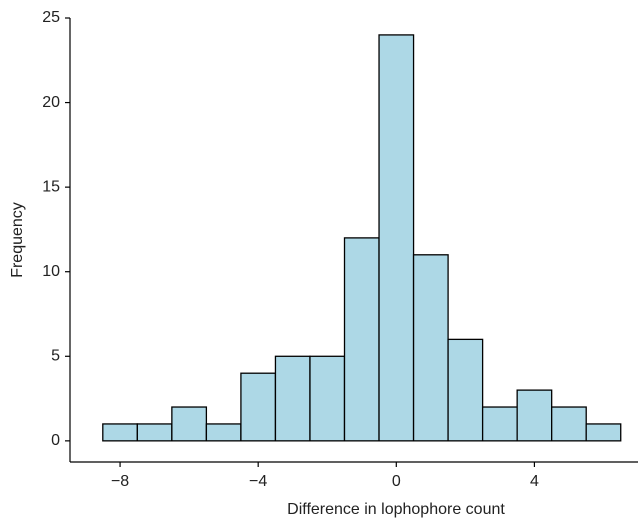 The width and height of the screenshot is (640, 524). What do you see at coordinates (55, 356) in the screenshot?
I see `y-tick-label: 5` at bounding box center [55, 356].